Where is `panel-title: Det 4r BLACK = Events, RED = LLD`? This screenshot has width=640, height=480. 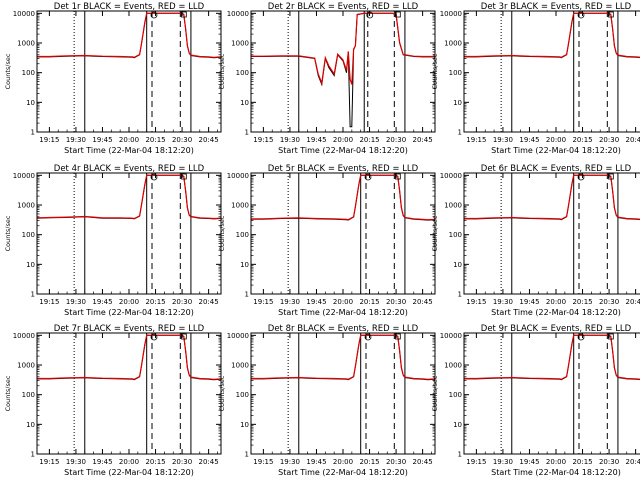 panel-title: Det 4r BLACK = Events, RED = LLD is located at coordinates (129, 169).